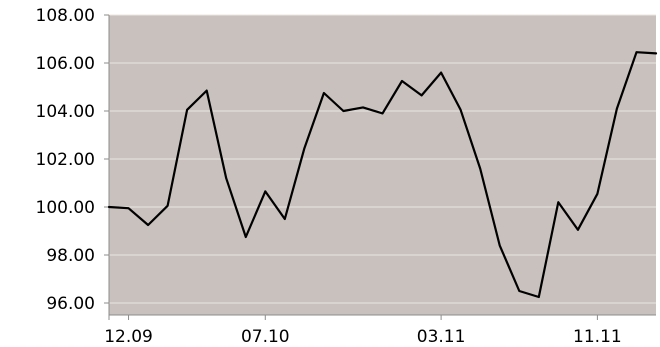 This screenshot has height=347, width=660. I want to click on y-tick-label: 96.00, so click(70, 304).